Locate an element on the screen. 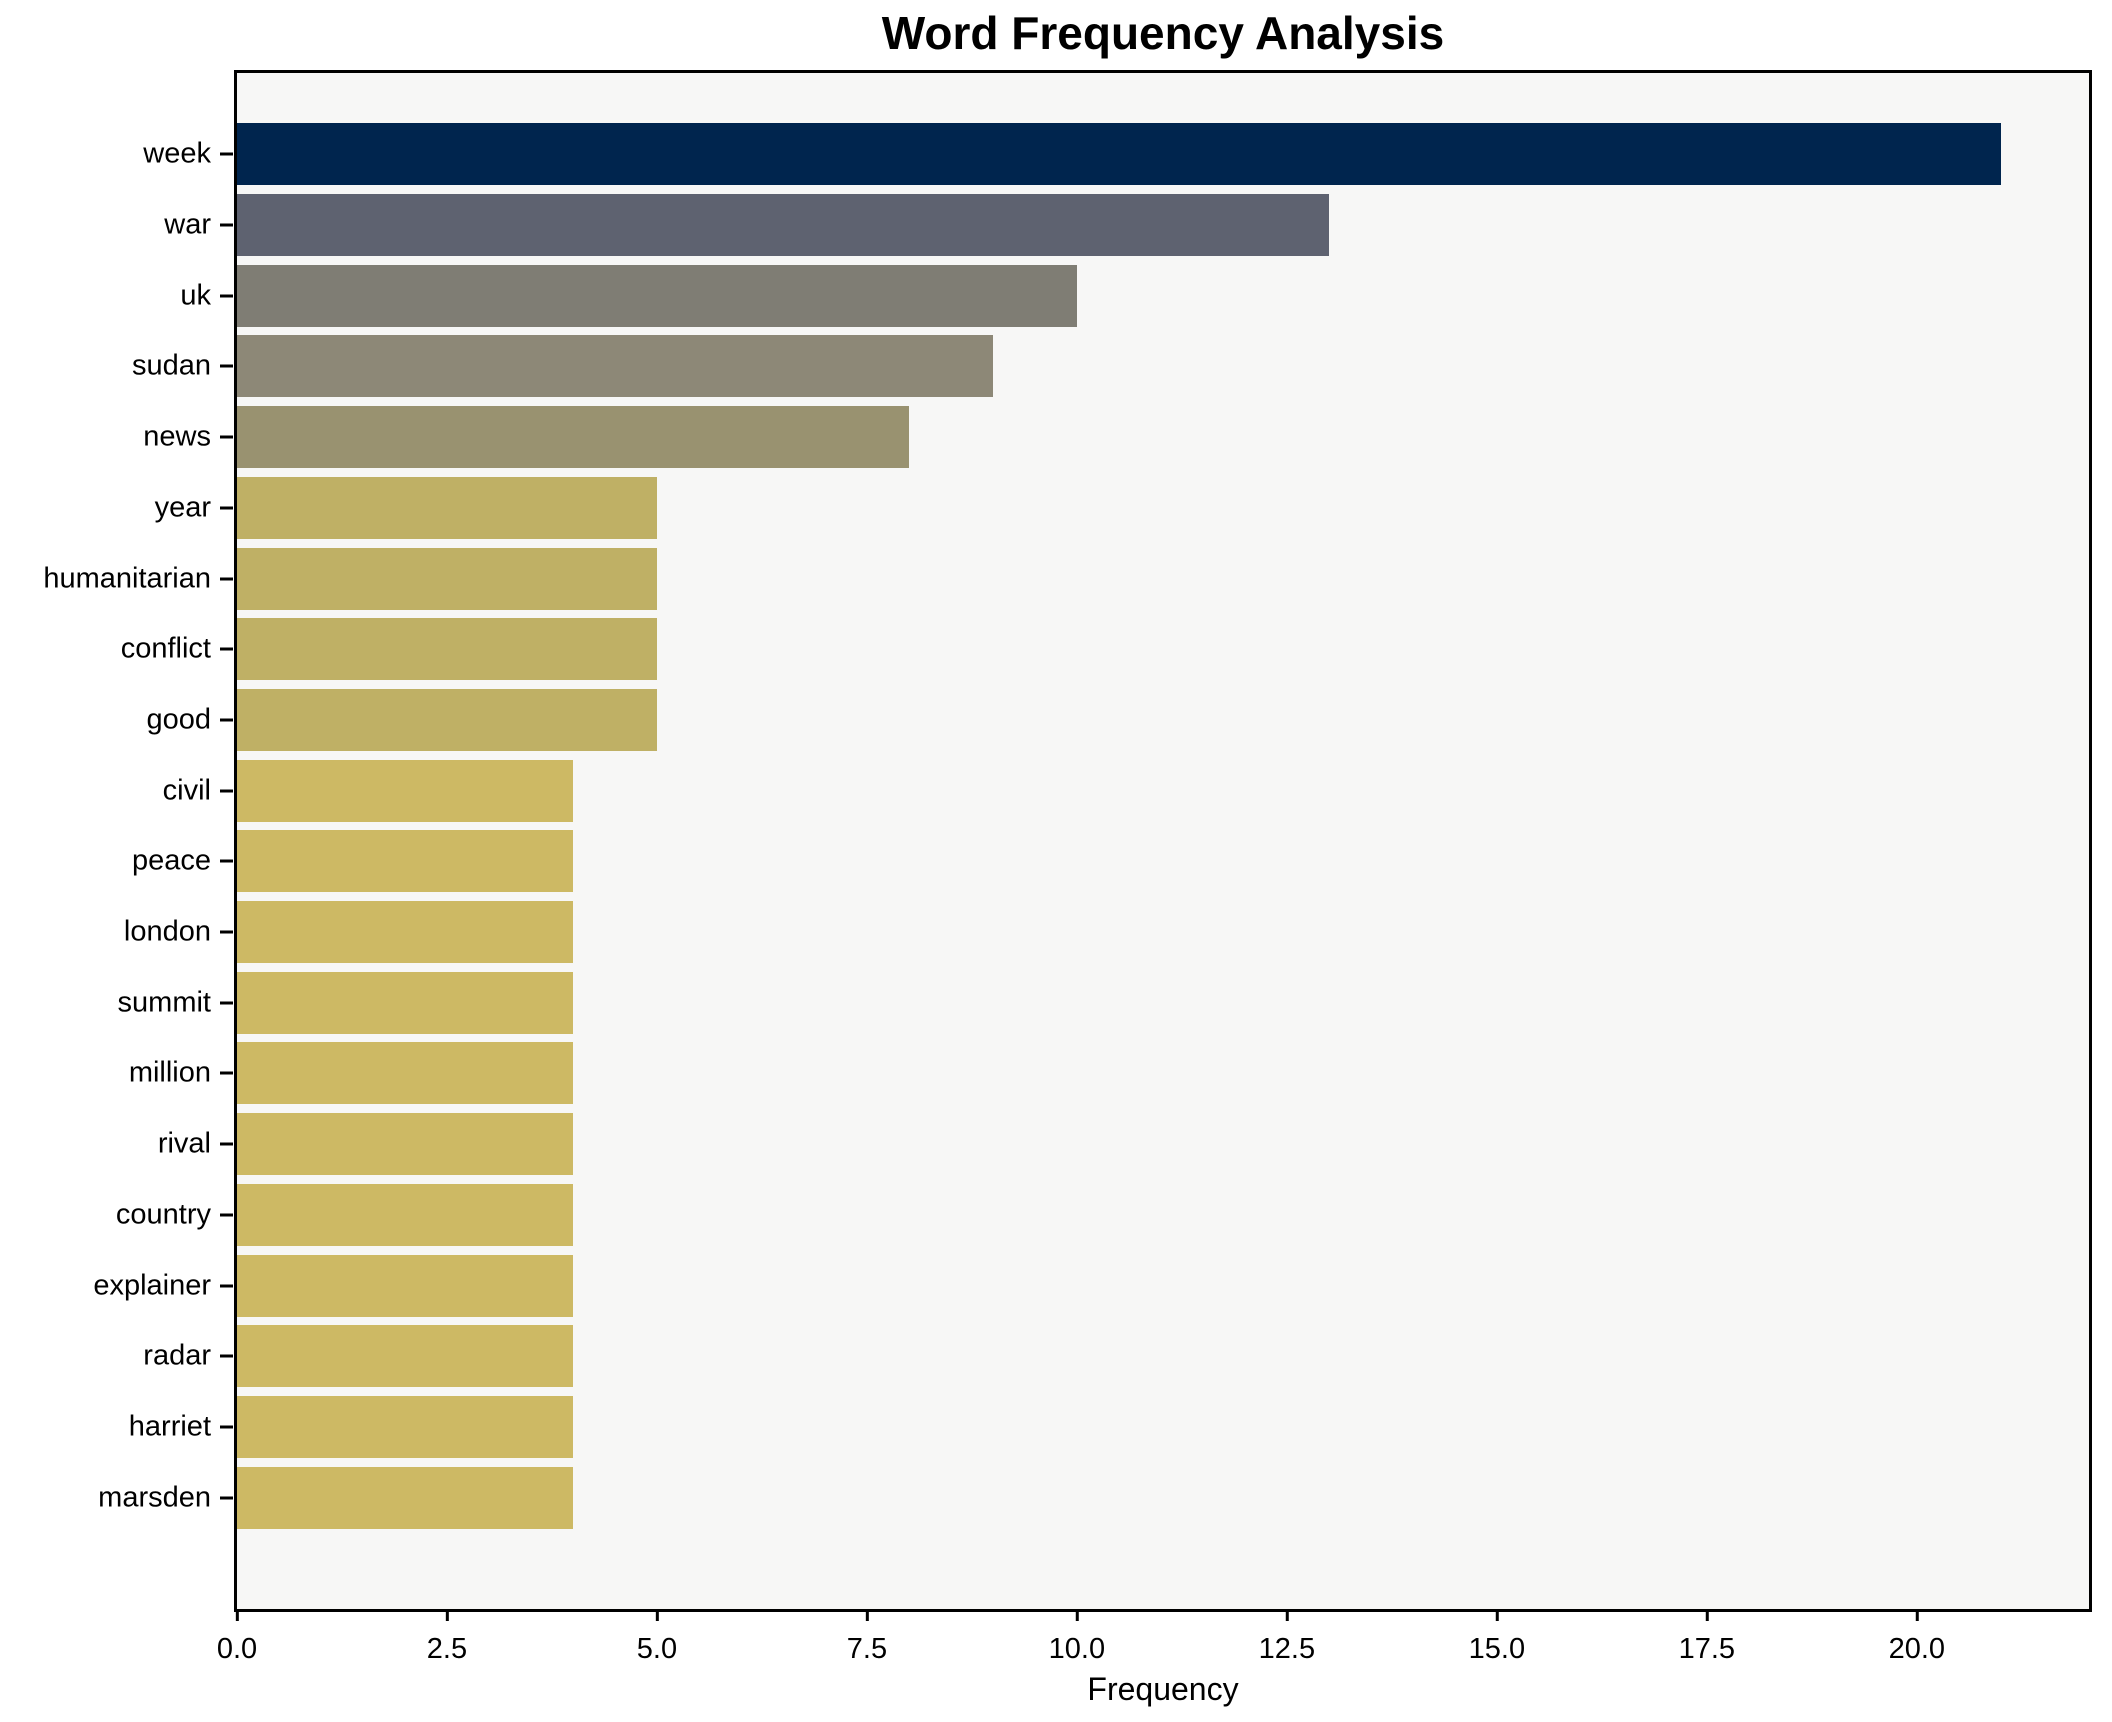 Image resolution: width=2112 pixels, height=1722 pixels. y-tick-label: week is located at coordinates (177, 153).